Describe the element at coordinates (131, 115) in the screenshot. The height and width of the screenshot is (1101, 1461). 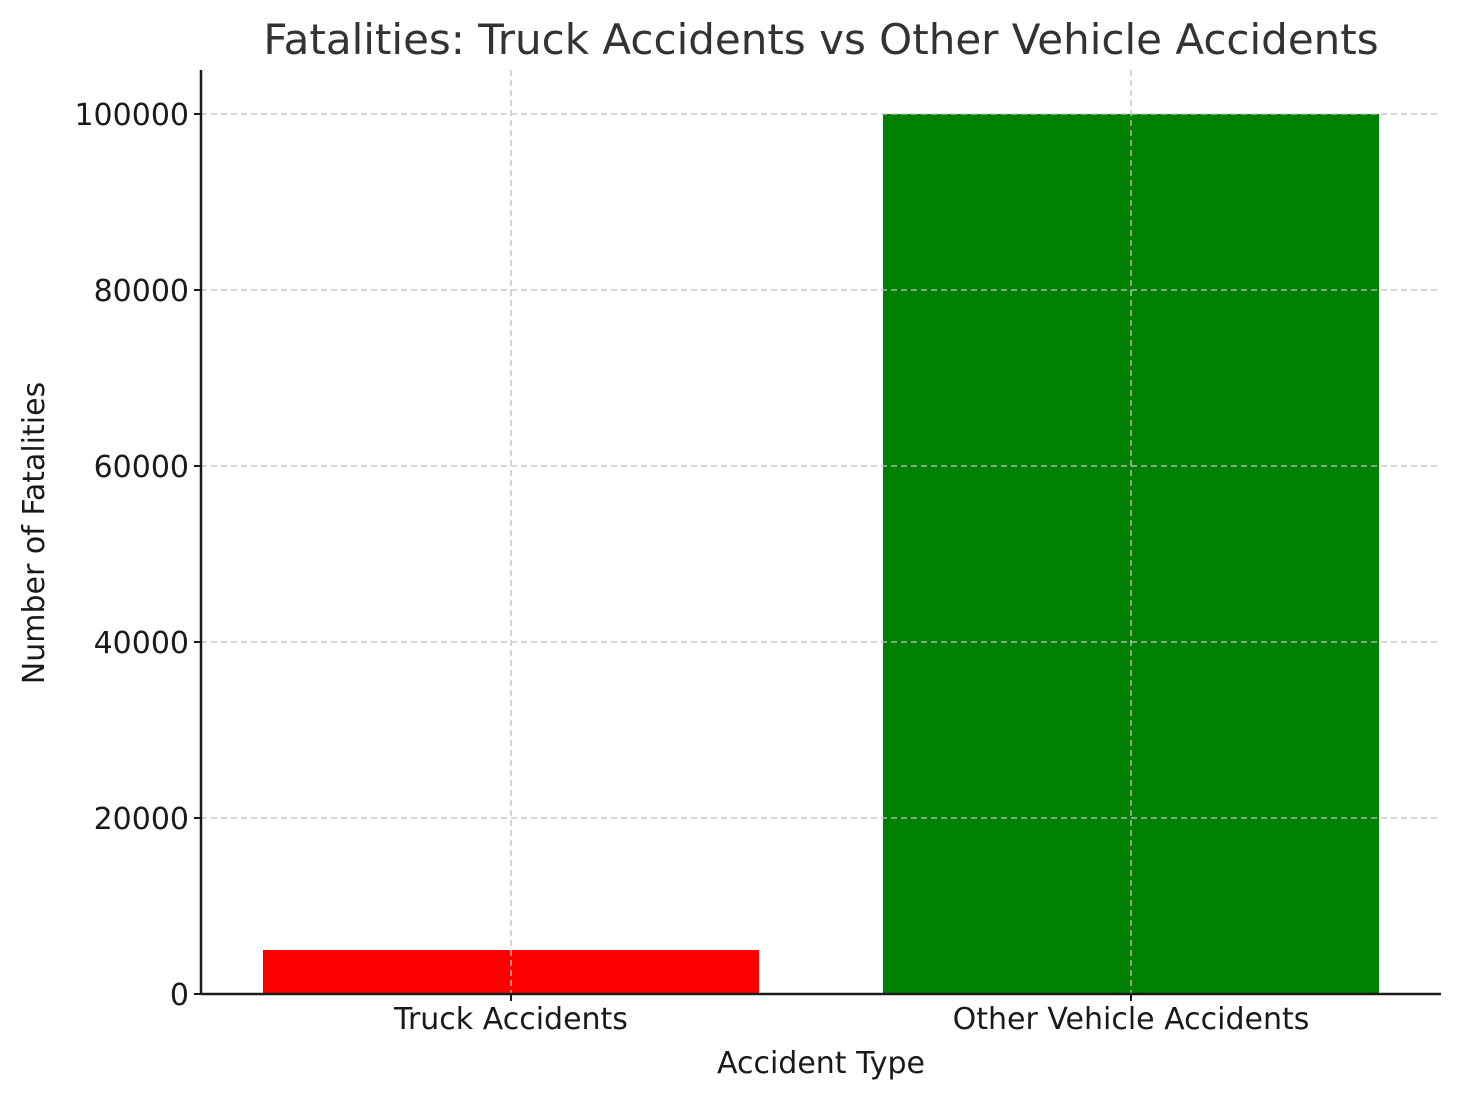
I see `y-tick-label: 100000` at that location.